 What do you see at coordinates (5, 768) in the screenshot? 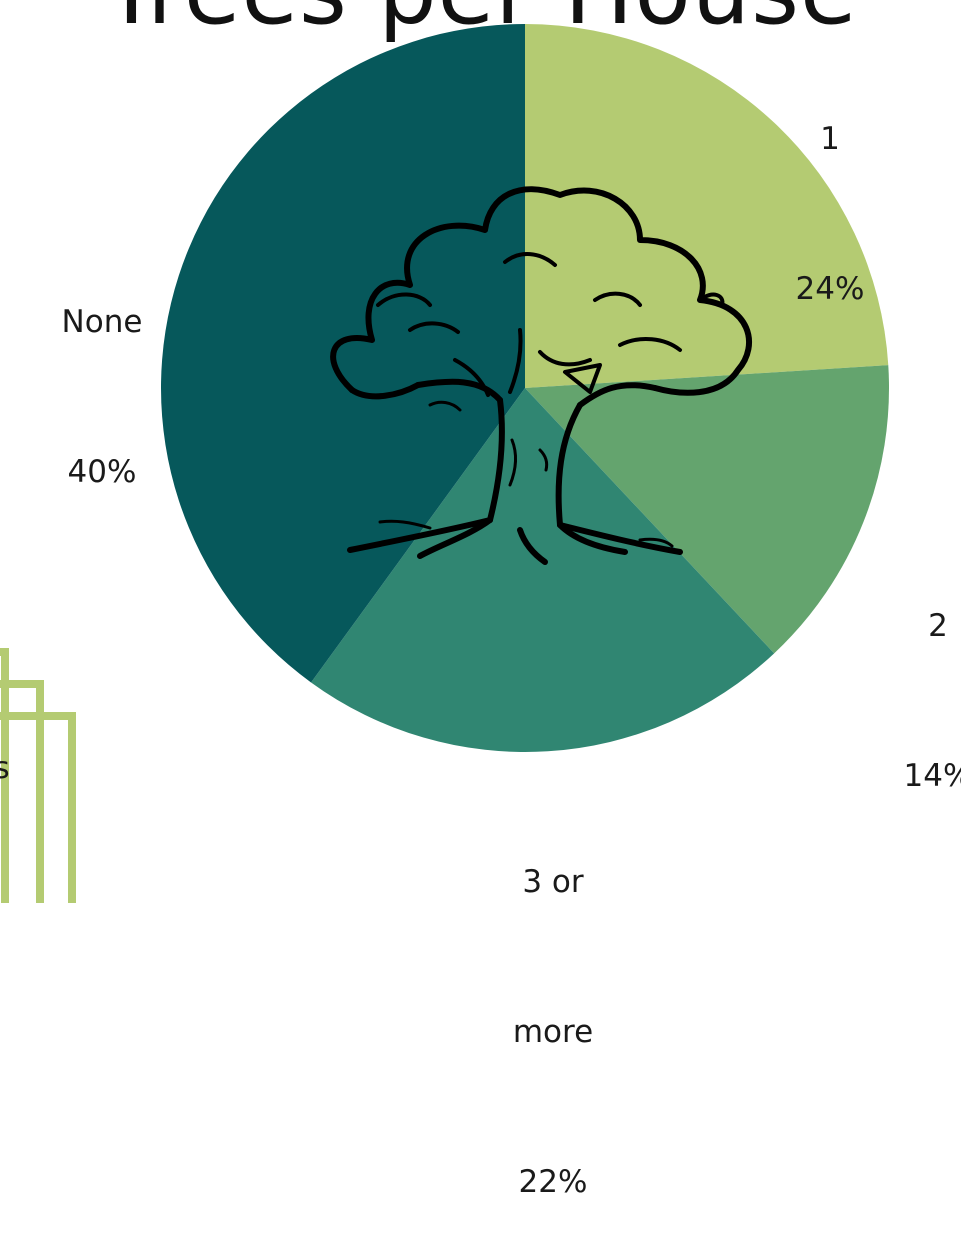
I see `deco-fragment-text: s` at bounding box center [5, 768].